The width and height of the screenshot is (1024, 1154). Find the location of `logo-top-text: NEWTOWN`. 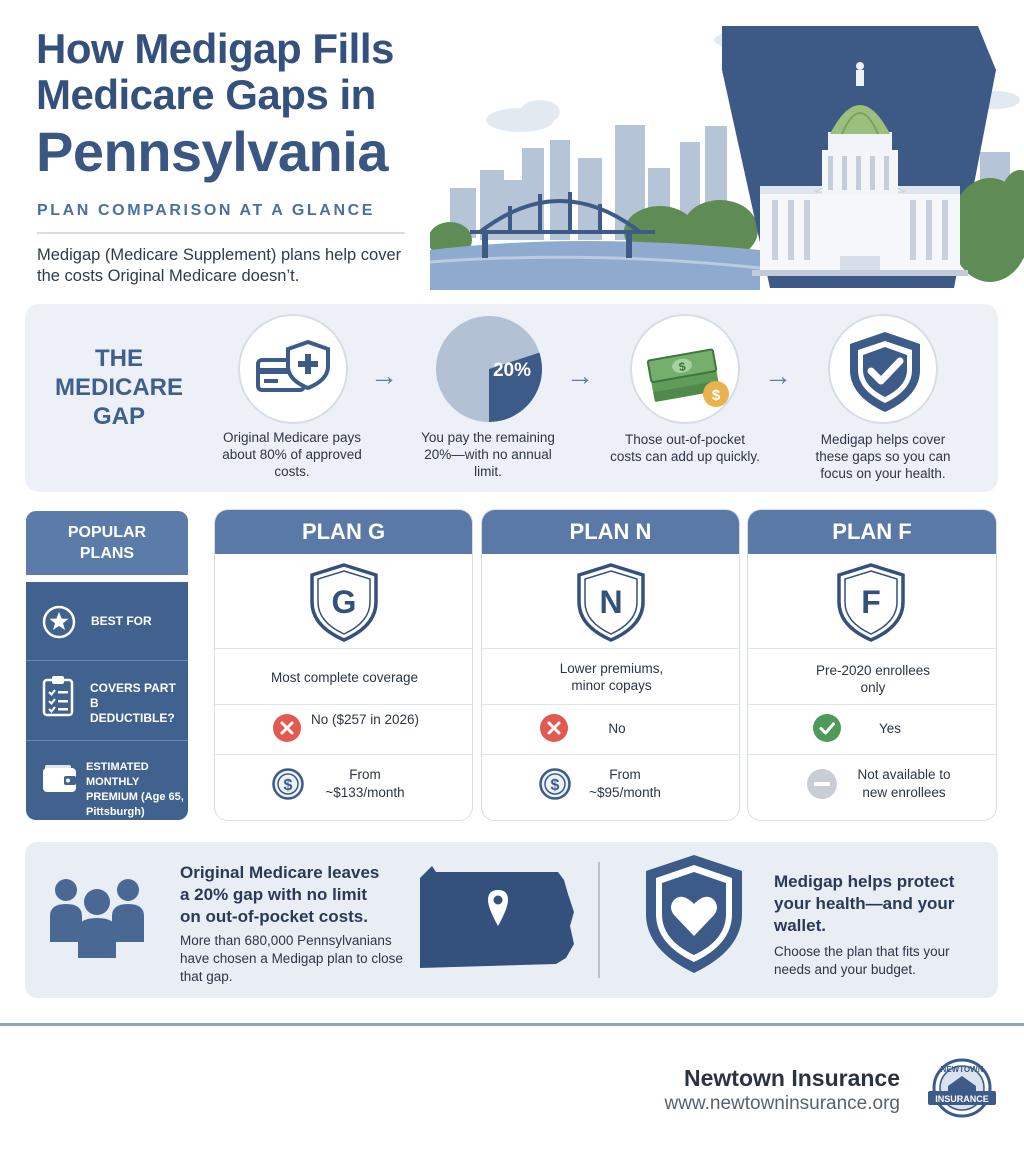

logo-top-text: NEWTOWN is located at coordinates (962, 1069).